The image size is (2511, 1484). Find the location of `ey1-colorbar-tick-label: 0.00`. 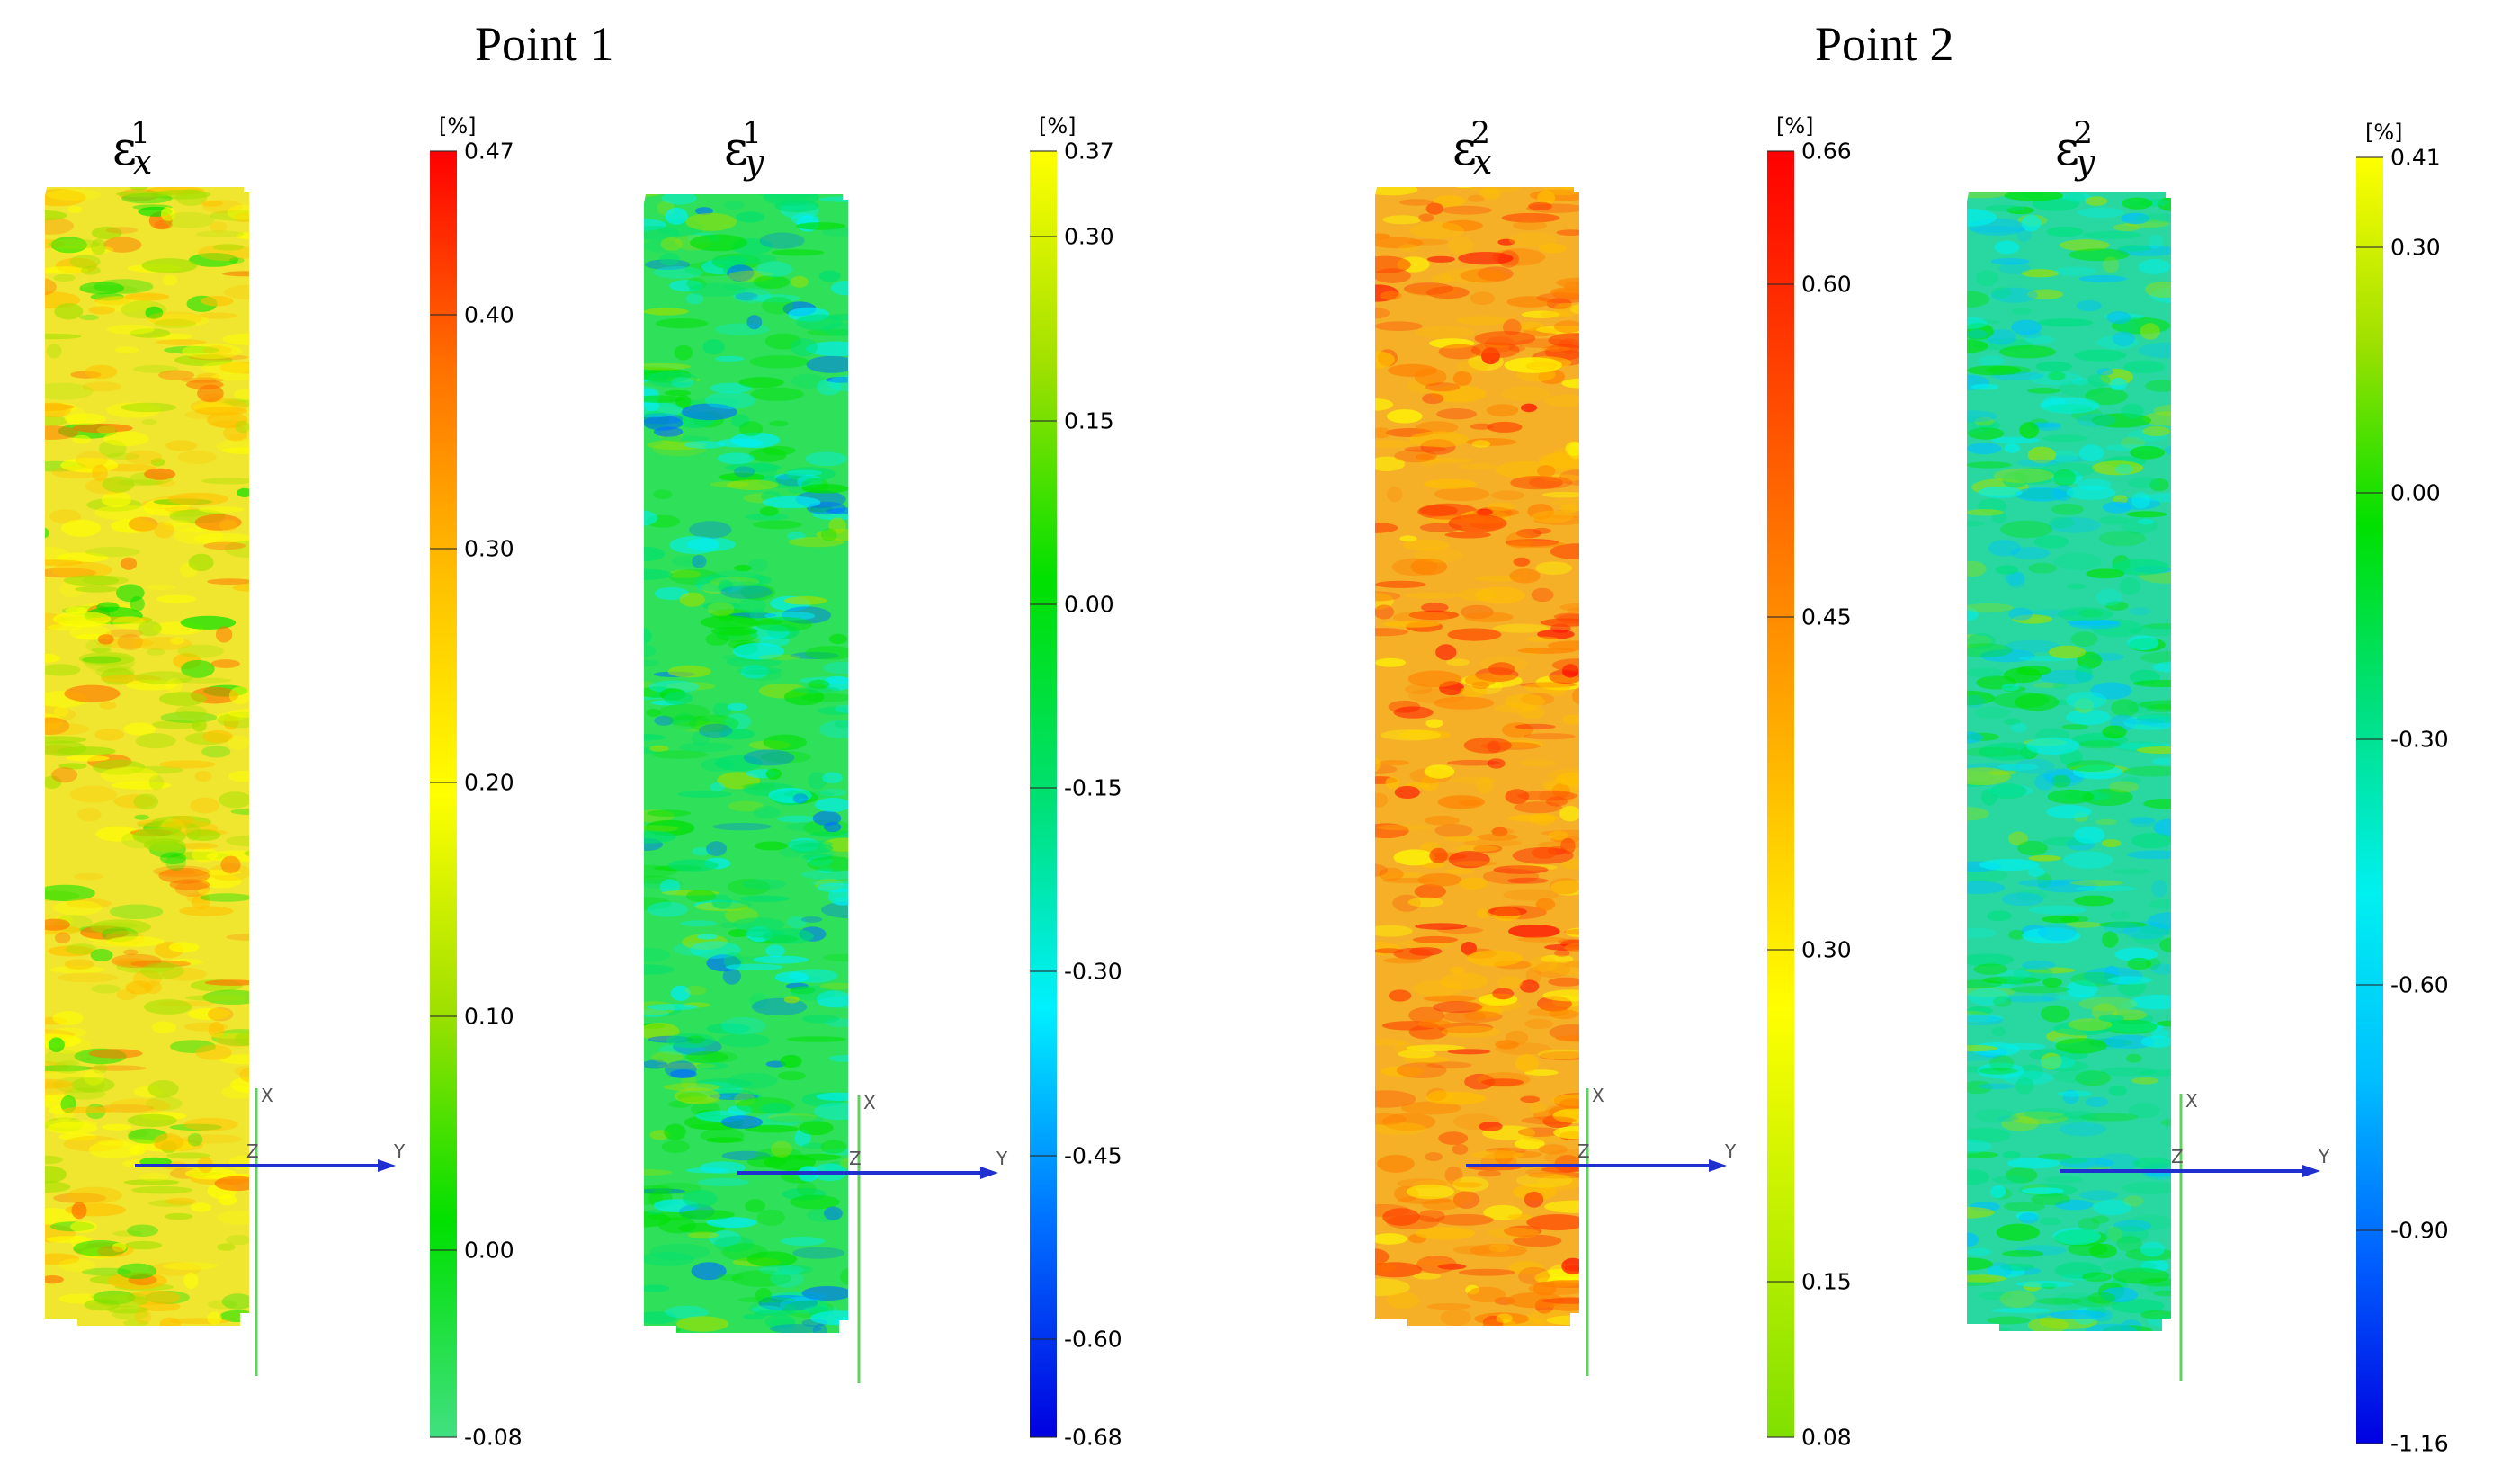

ey1-colorbar-tick-label: 0.00 is located at coordinates (1089, 604).